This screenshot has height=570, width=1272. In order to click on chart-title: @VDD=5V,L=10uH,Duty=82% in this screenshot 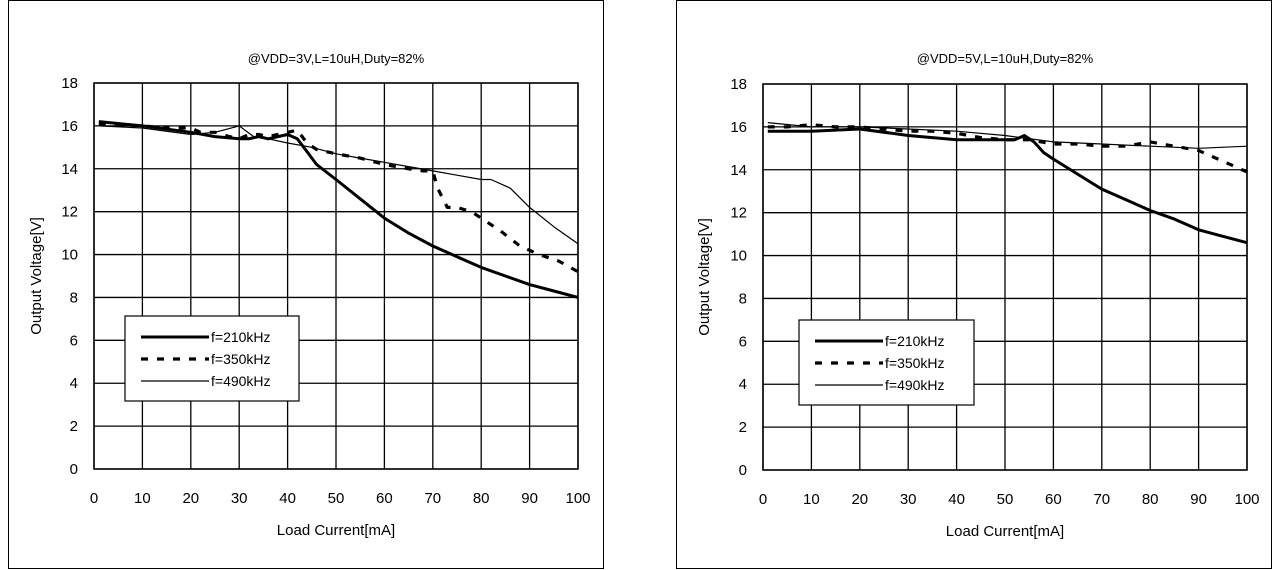, I will do `click(1005, 58)`.